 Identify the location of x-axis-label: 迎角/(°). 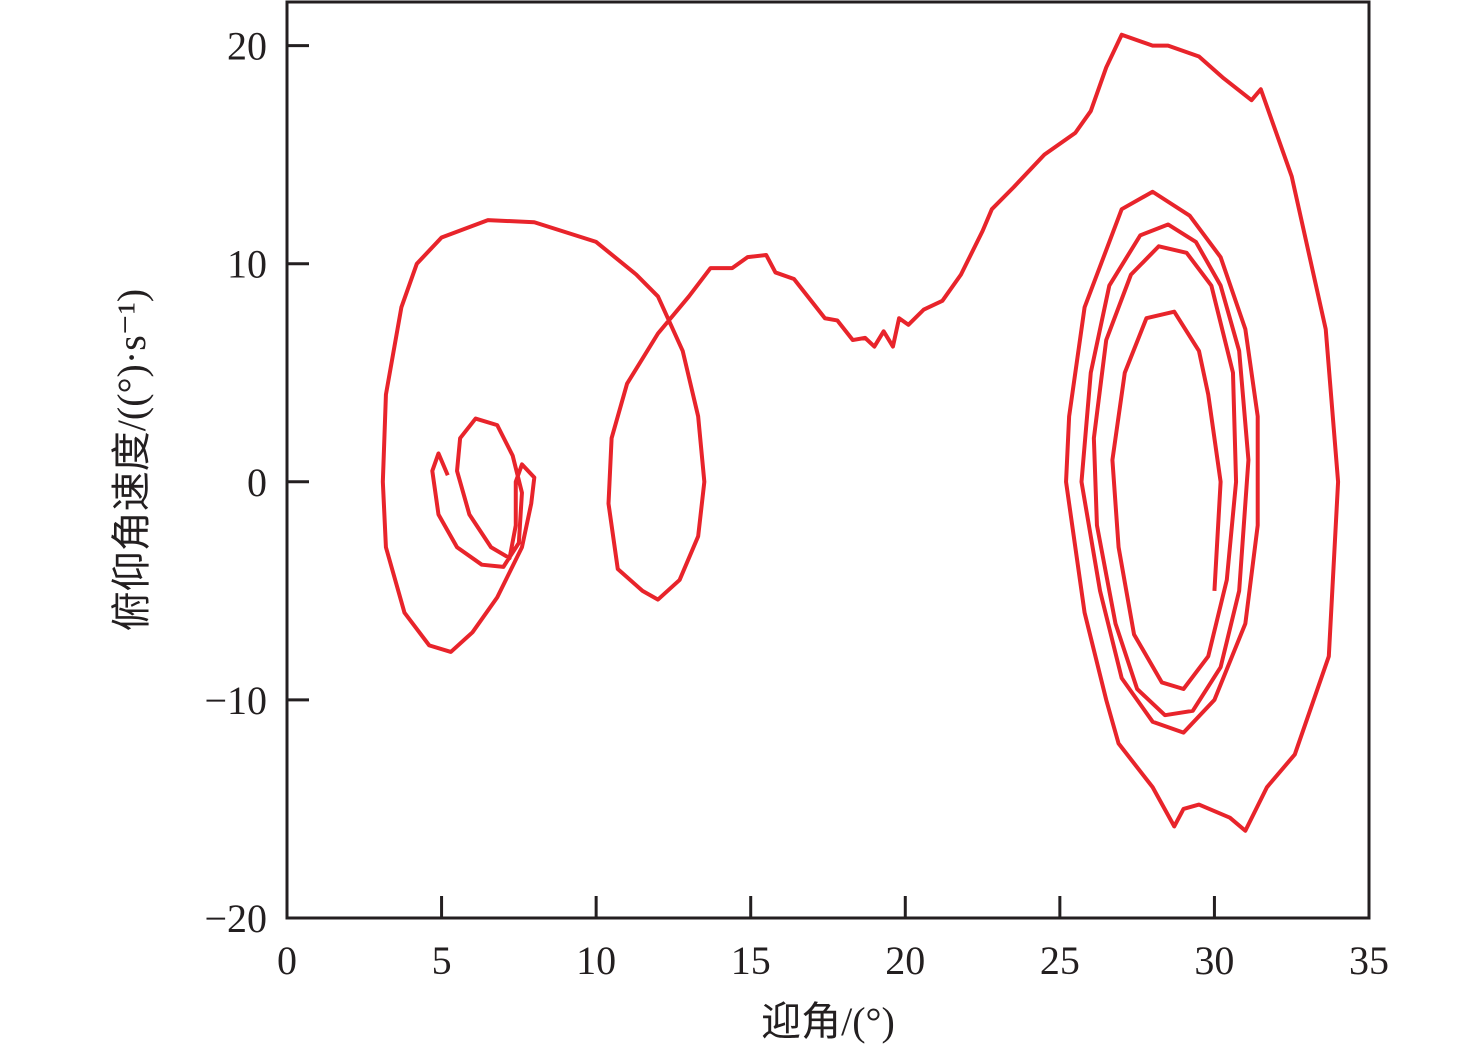
(828, 1021).